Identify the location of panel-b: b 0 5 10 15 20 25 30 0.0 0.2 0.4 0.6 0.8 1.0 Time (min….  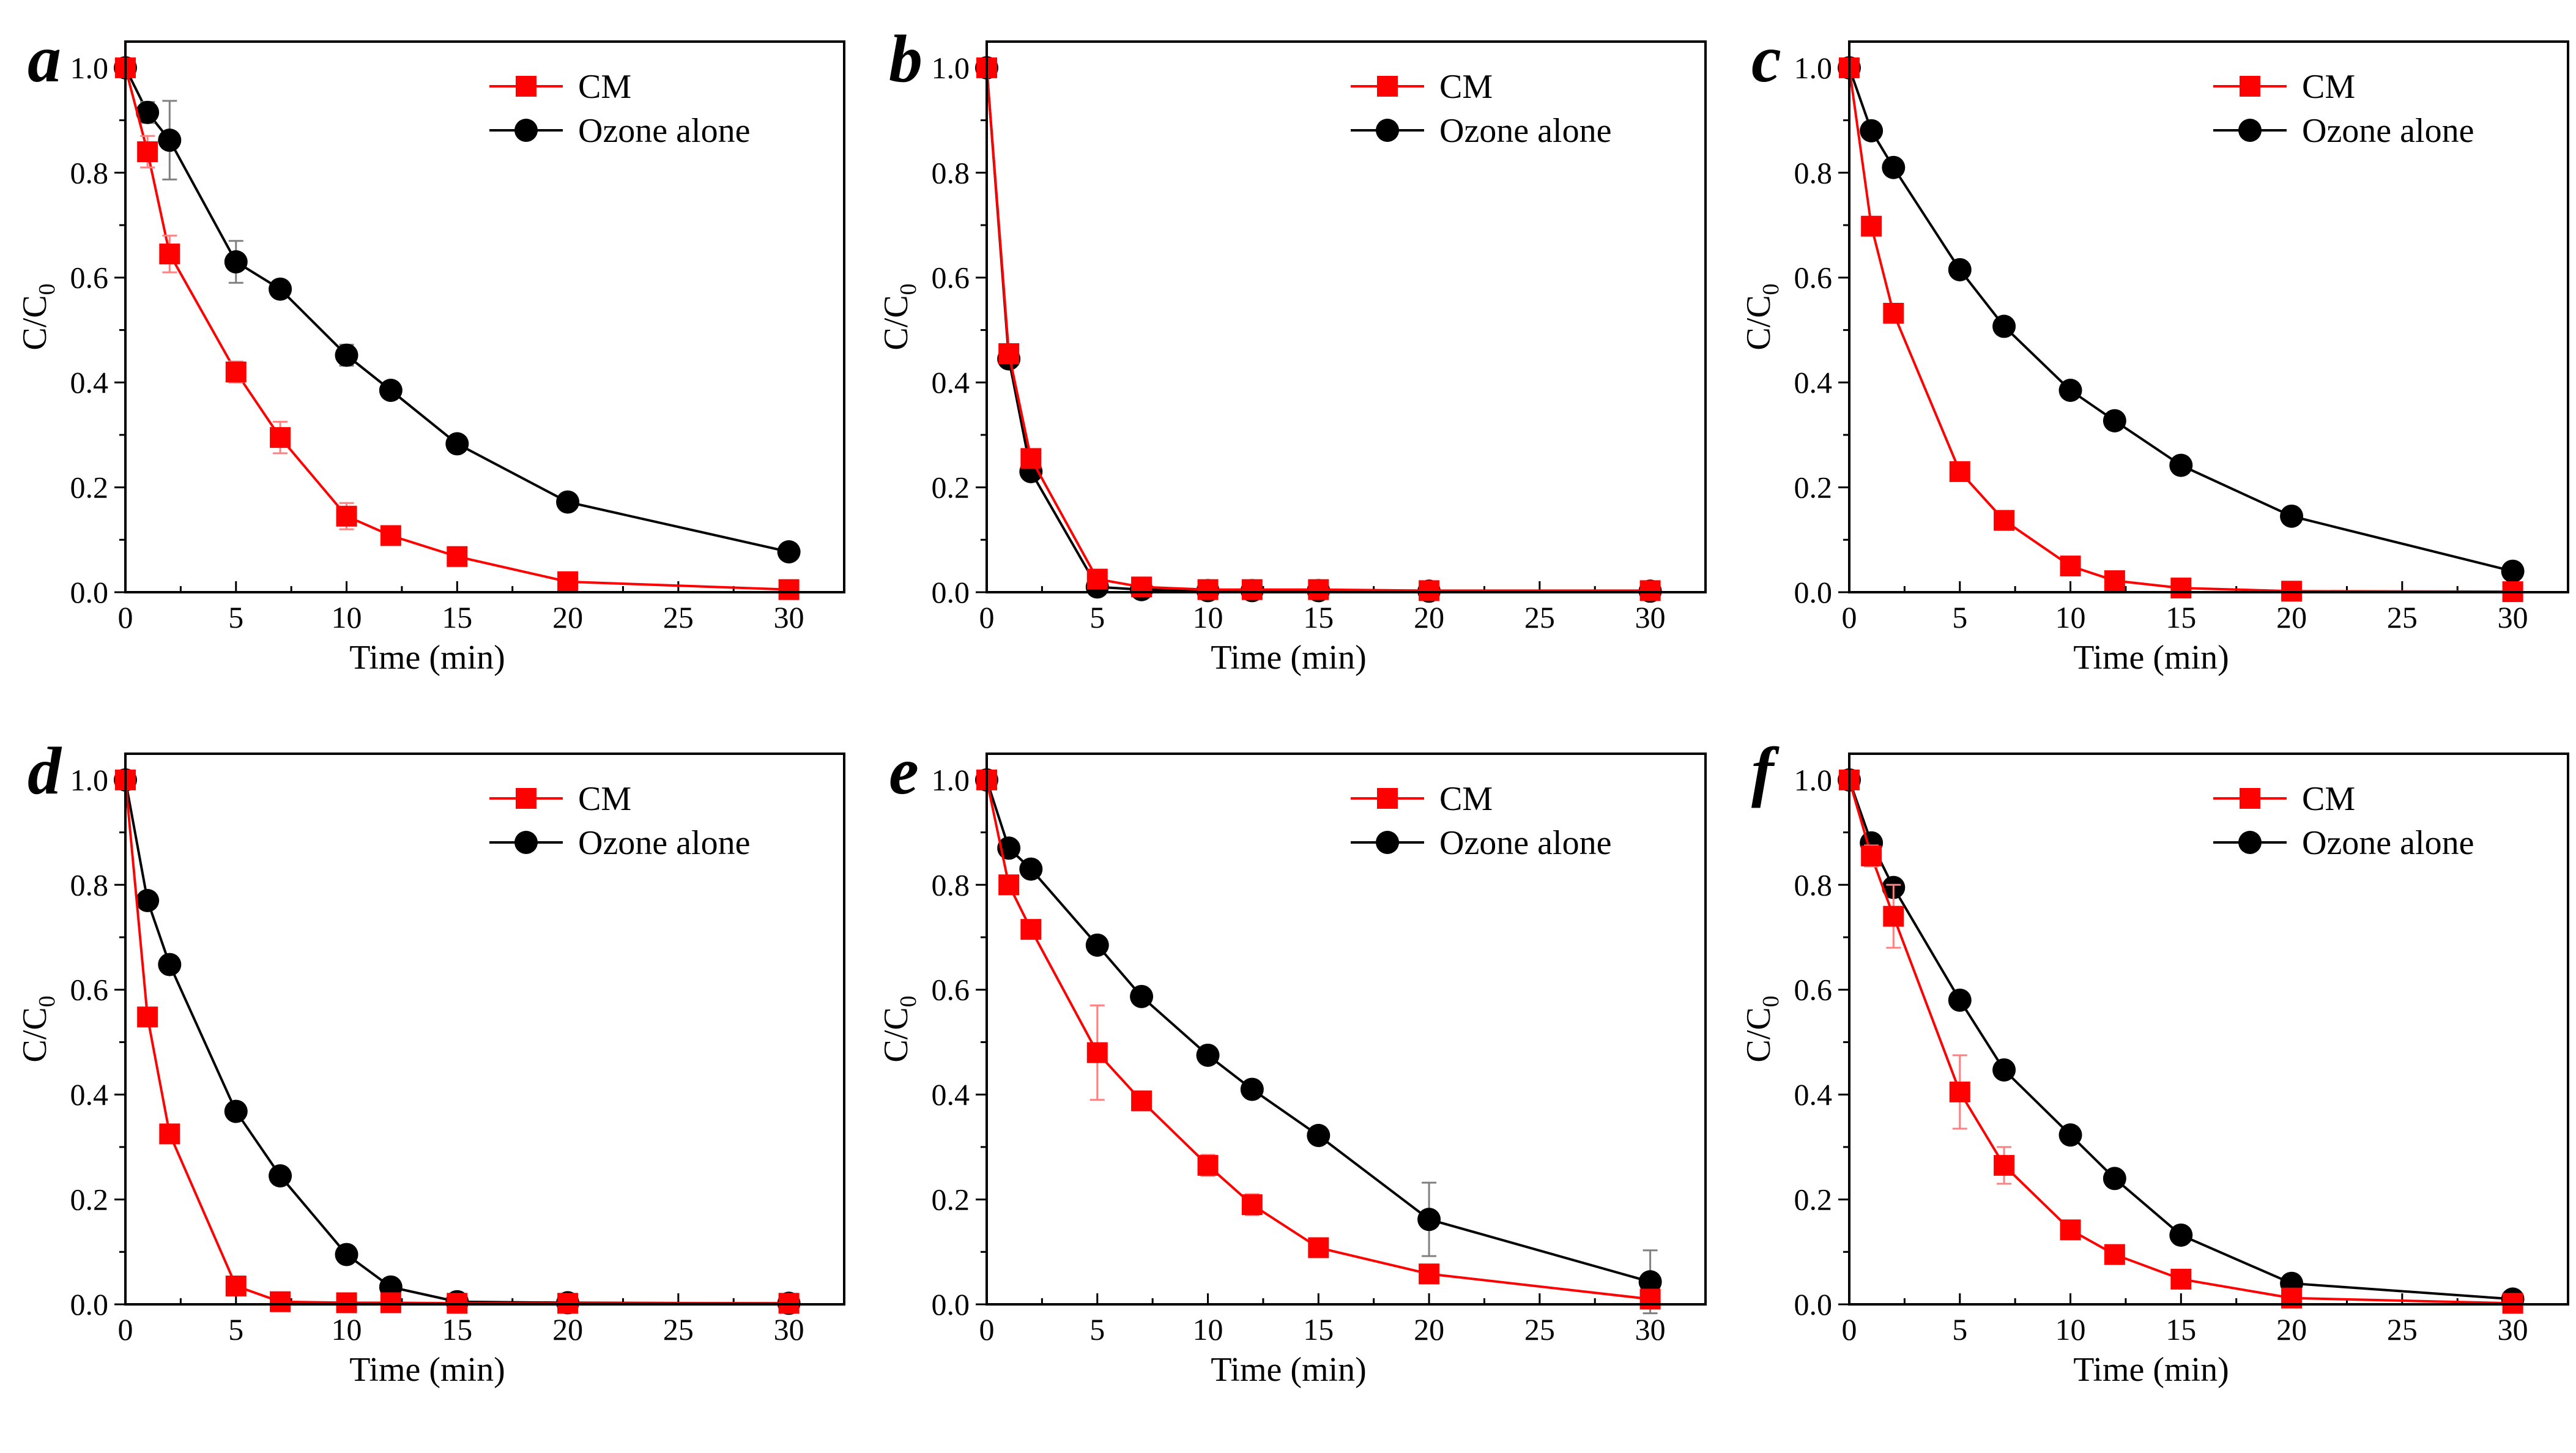
(1292, 349).